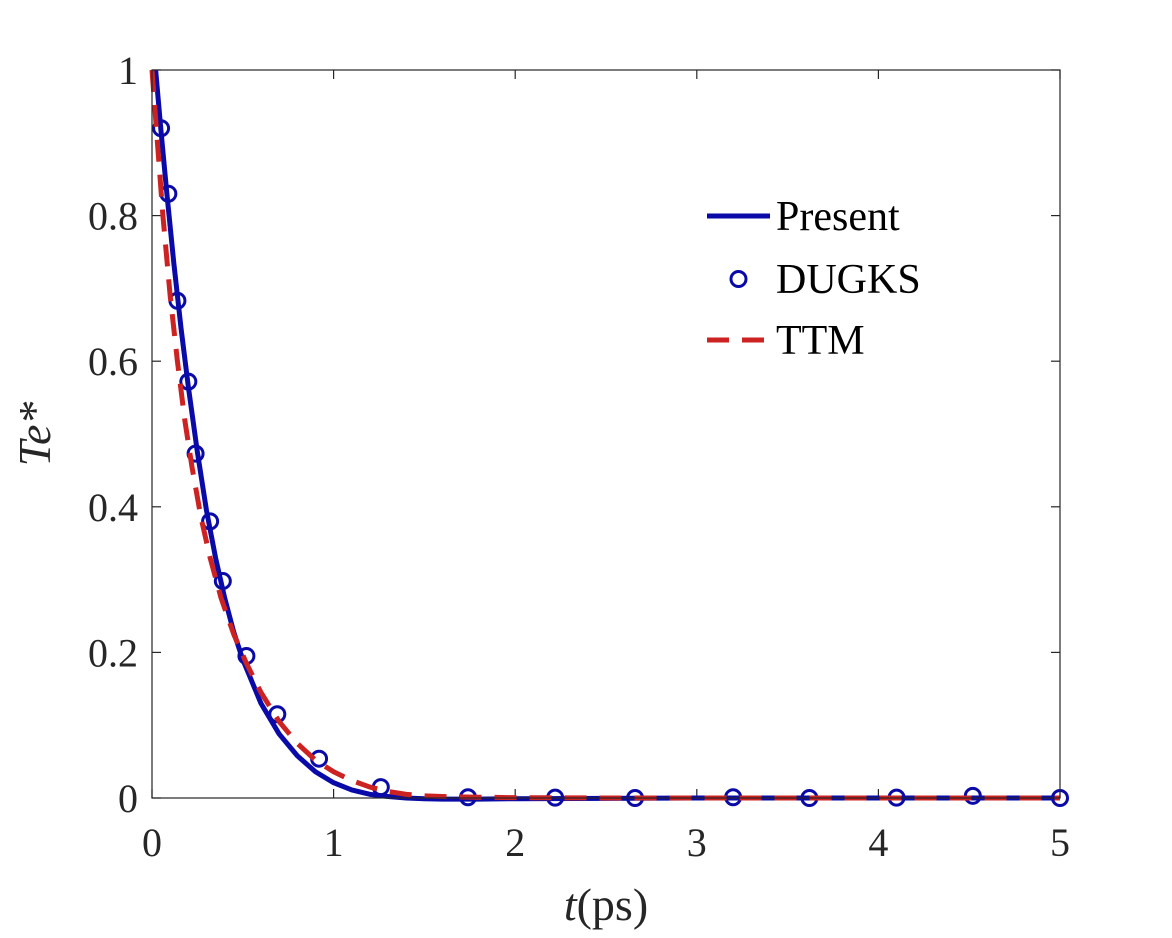 The height and width of the screenshot is (938, 1172). What do you see at coordinates (571, 904) in the screenshot?
I see `x-axis-label-var: t` at bounding box center [571, 904].